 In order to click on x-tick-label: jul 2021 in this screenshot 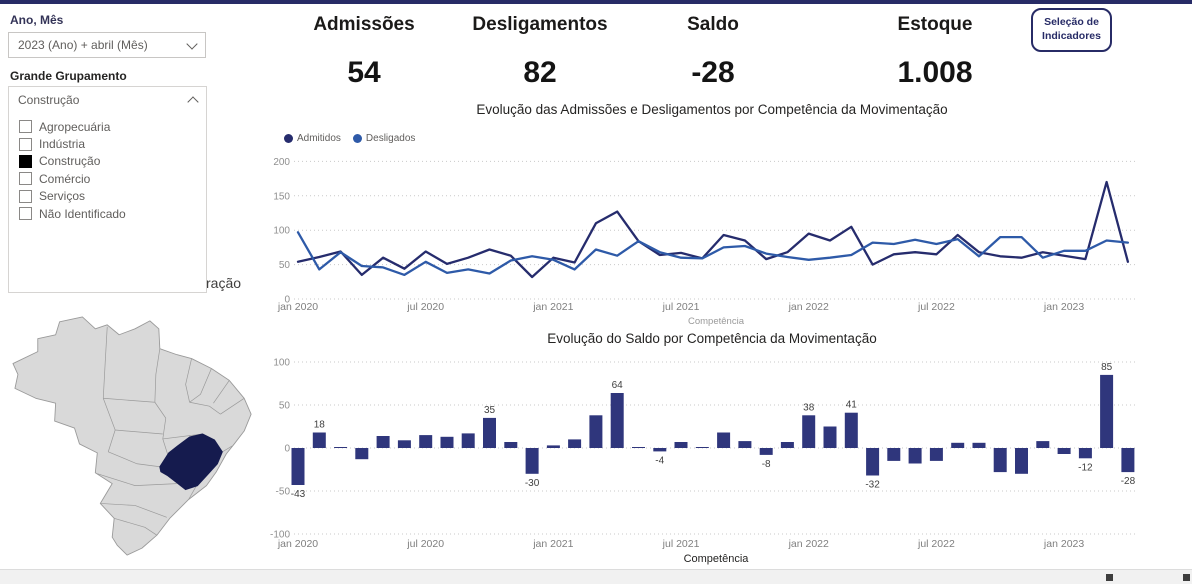, I will do `click(681, 544)`.